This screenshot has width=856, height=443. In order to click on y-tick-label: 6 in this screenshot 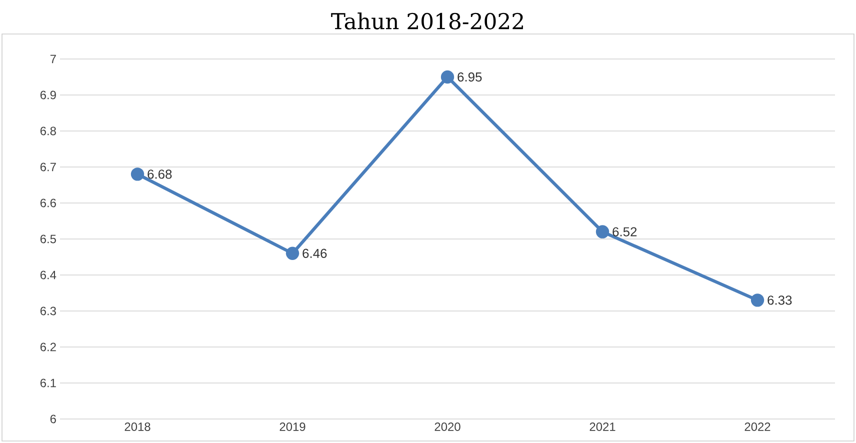, I will do `click(53, 419)`.